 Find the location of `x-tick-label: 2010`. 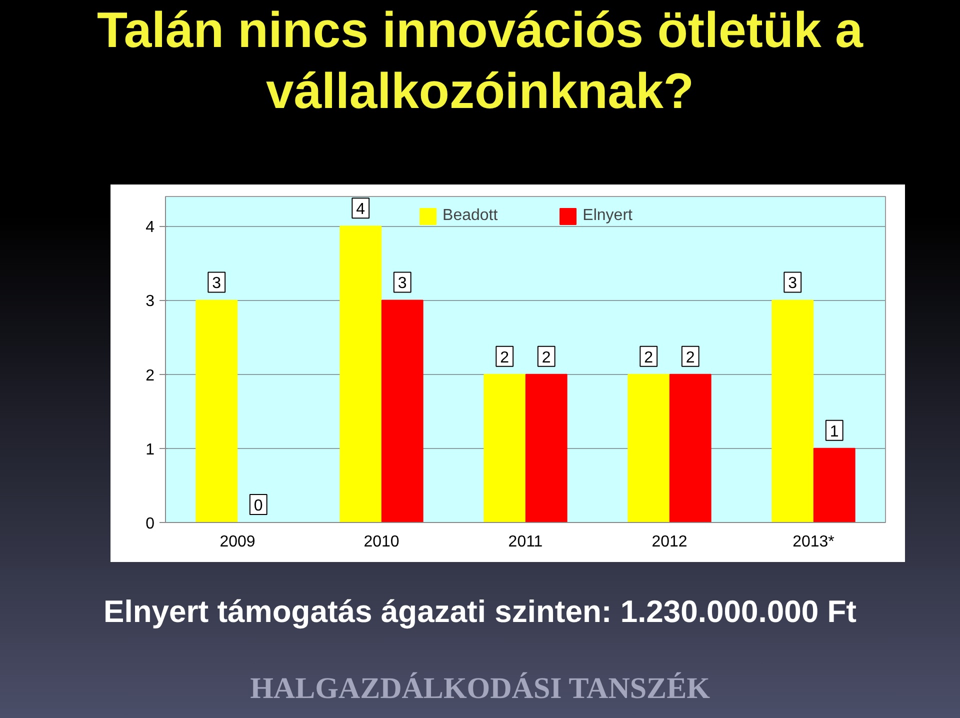

x-tick-label: 2010 is located at coordinates (382, 542).